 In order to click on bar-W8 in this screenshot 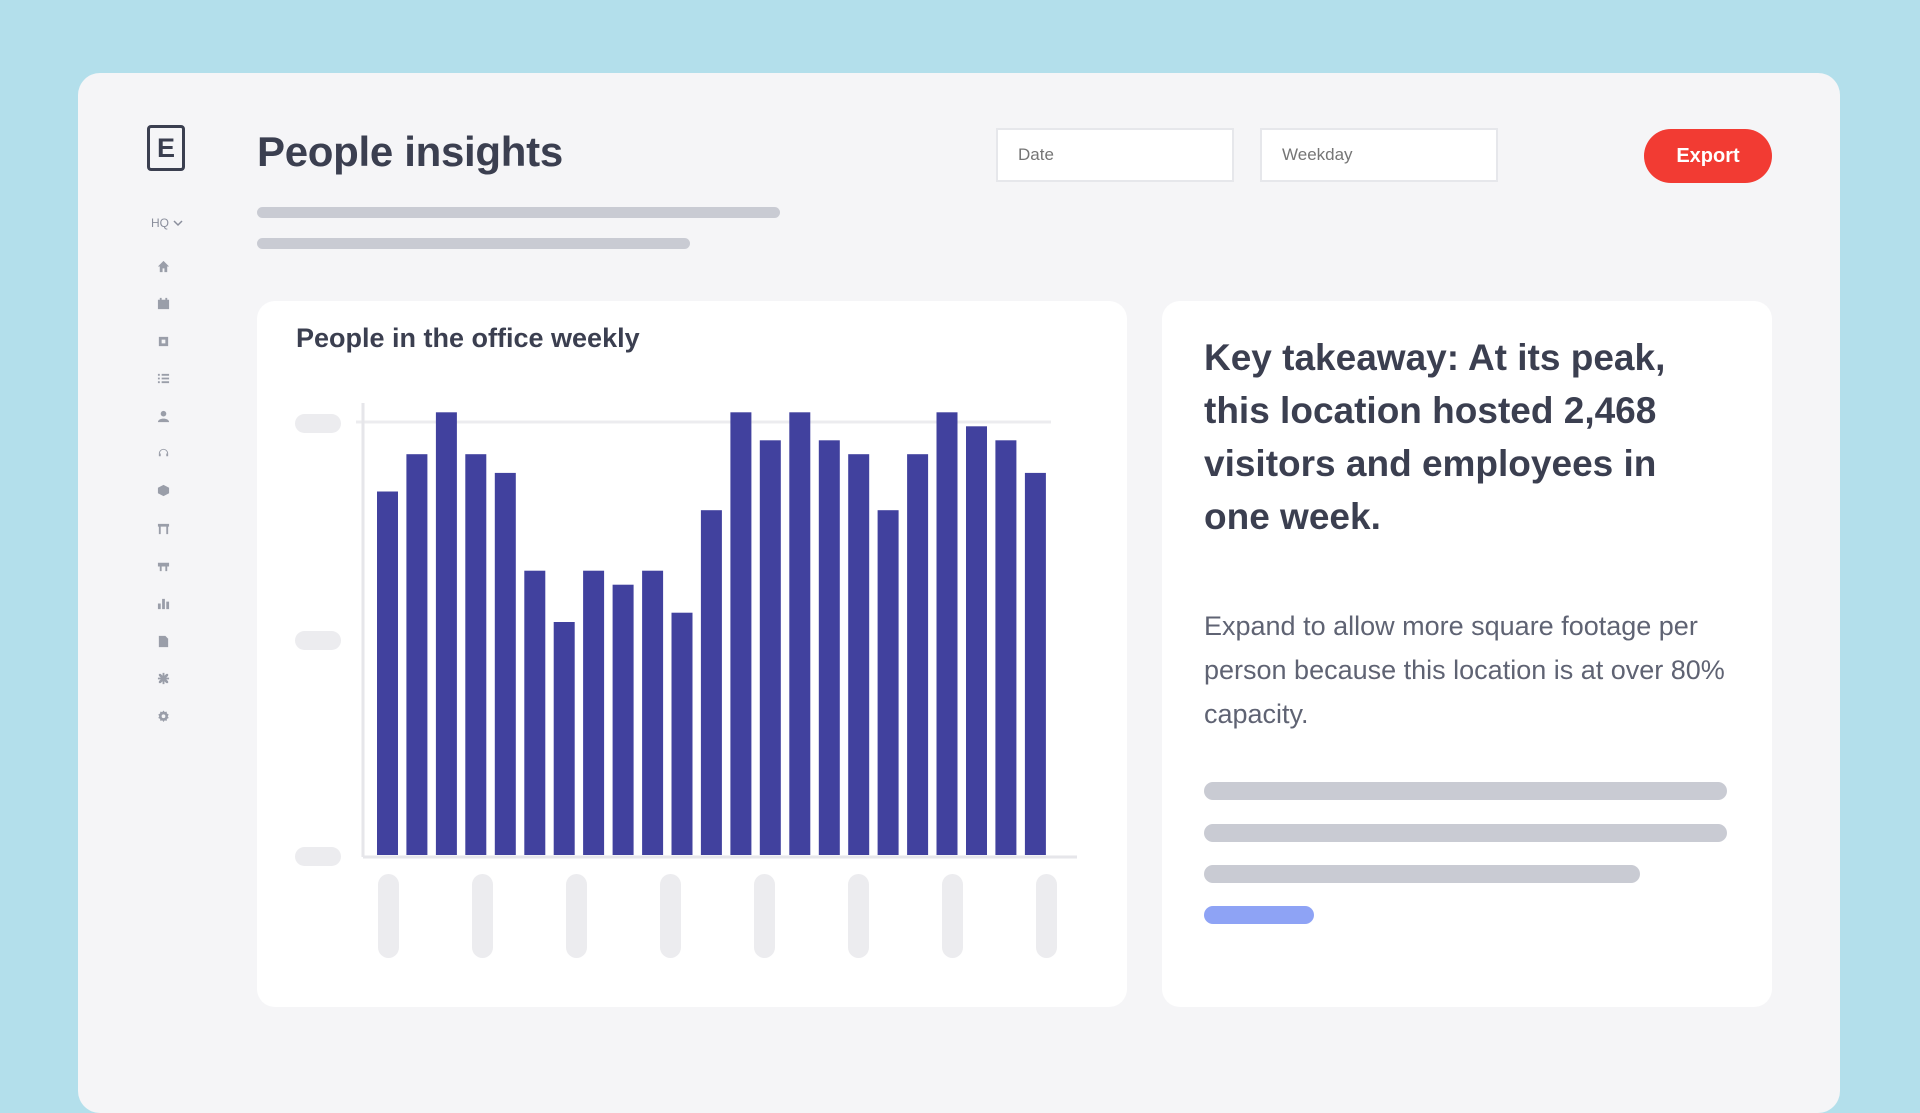, I will do `click(594, 712)`.